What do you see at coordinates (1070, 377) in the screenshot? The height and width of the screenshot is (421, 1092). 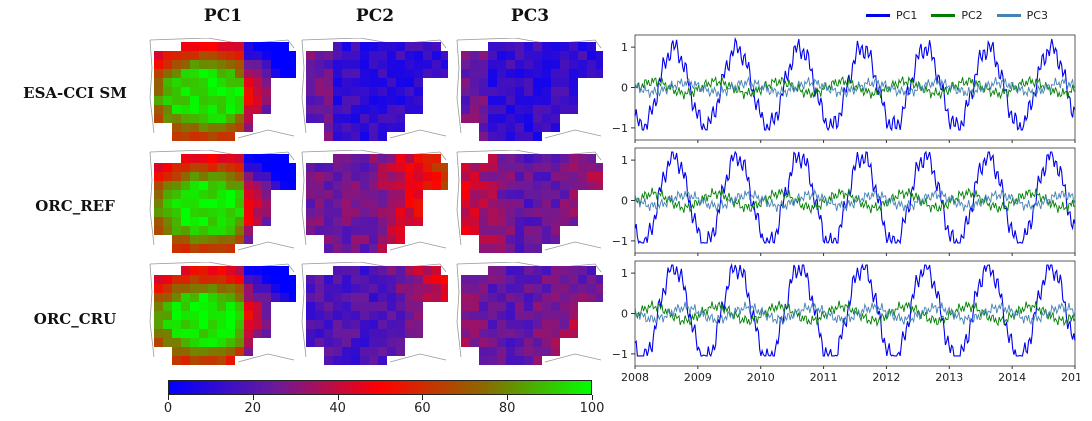 I see `x-tick-label: 2015` at bounding box center [1070, 377].